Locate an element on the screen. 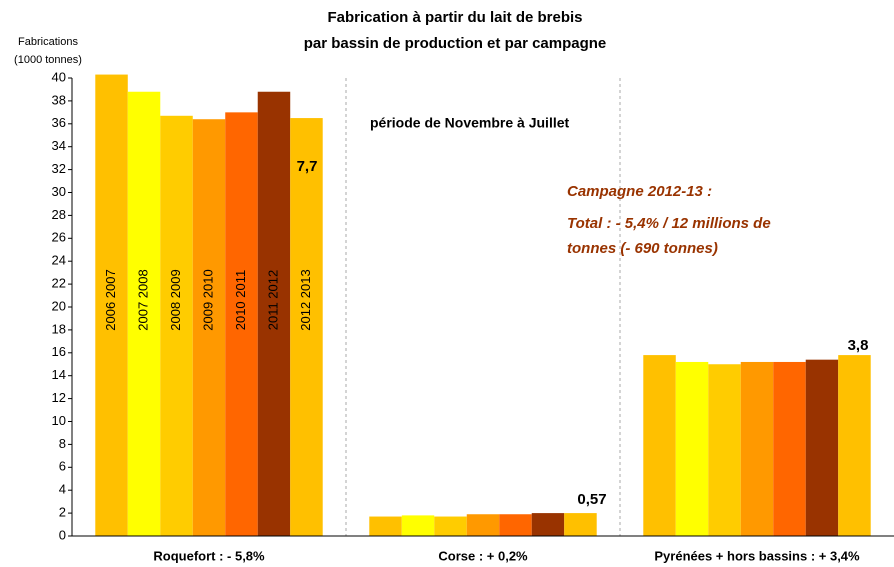 Image resolution: width=894 pixels, height=567 pixels. y-tick-label: 28 is located at coordinates (59, 214).